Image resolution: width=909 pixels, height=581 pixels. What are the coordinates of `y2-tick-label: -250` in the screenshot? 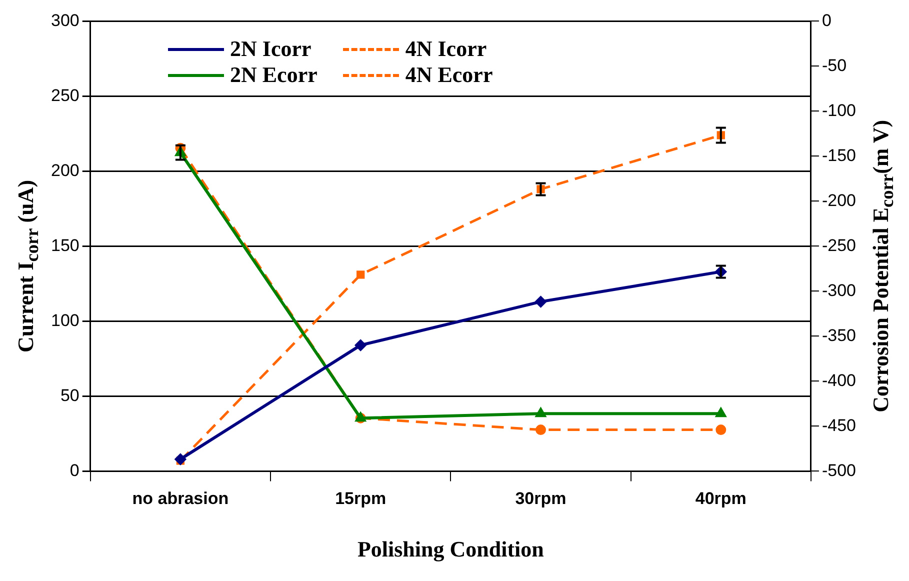 It's located at (839, 245).